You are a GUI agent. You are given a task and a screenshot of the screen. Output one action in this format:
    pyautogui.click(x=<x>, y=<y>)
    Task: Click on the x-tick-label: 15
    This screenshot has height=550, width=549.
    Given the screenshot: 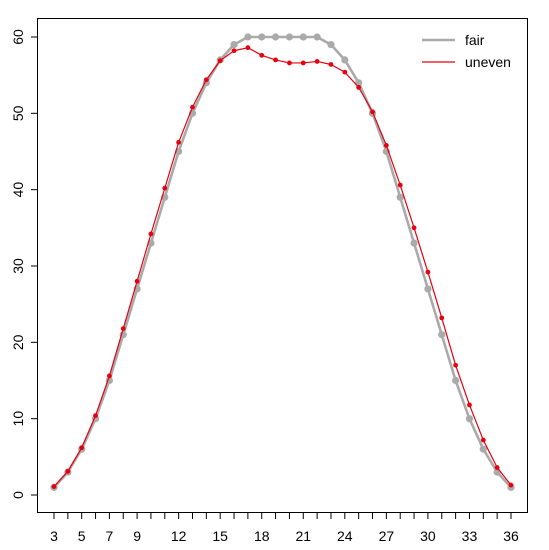 What is the action you would take?
    pyautogui.click(x=220, y=536)
    